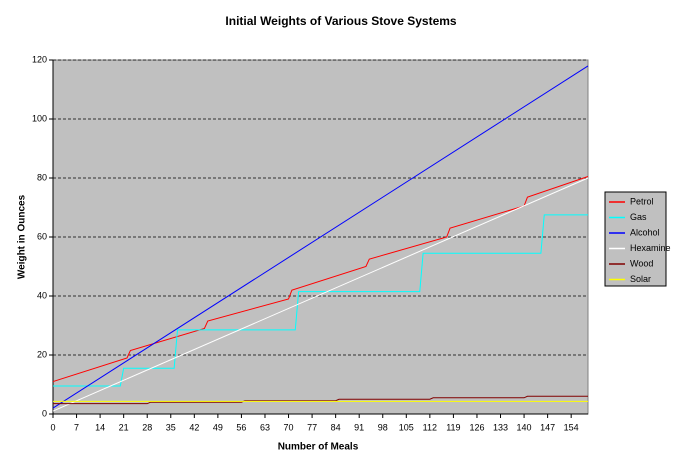 The width and height of the screenshot is (683, 467). I want to click on x-tick-label: 49, so click(218, 427).